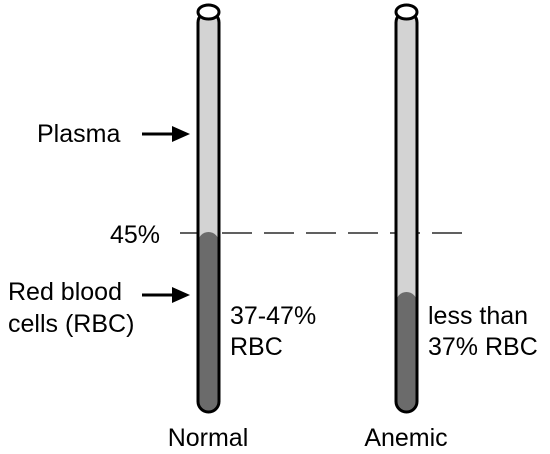 This screenshot has height=454, width=550. Describe the element at coordinates (208, 438) in the screenshot. I see `tube-normal-name: Normal` at that location.